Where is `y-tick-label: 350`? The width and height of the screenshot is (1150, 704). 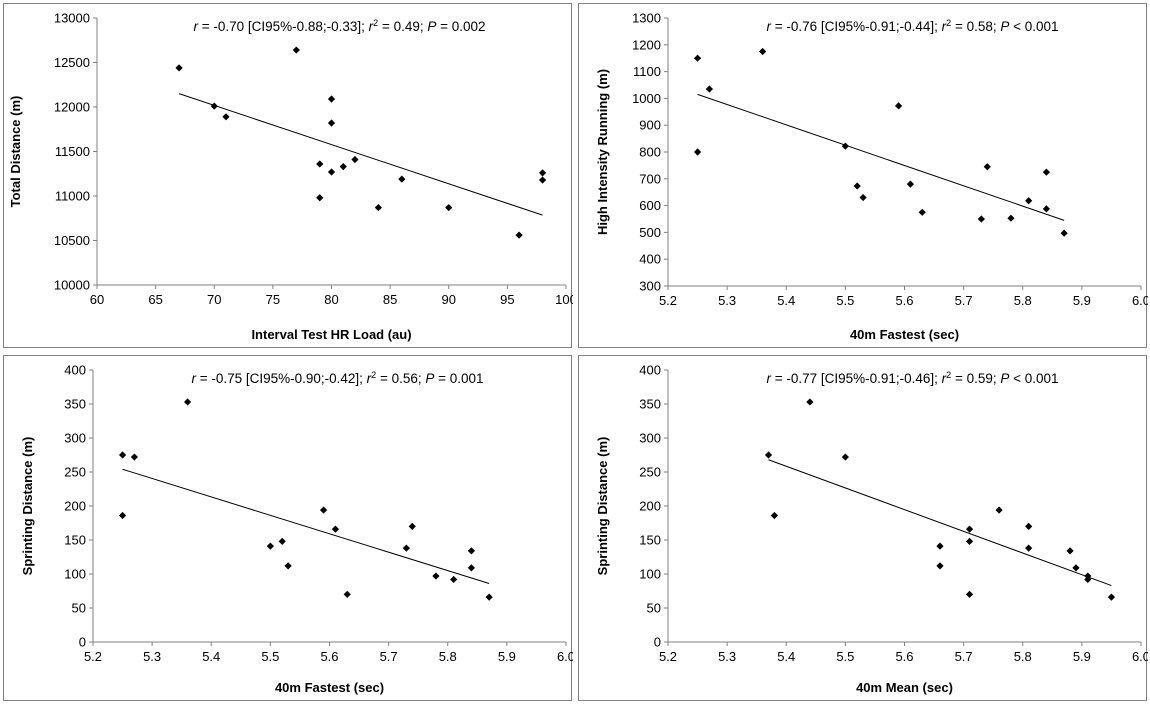
y-tick-label: 350 is located at coordinates (650, 404).